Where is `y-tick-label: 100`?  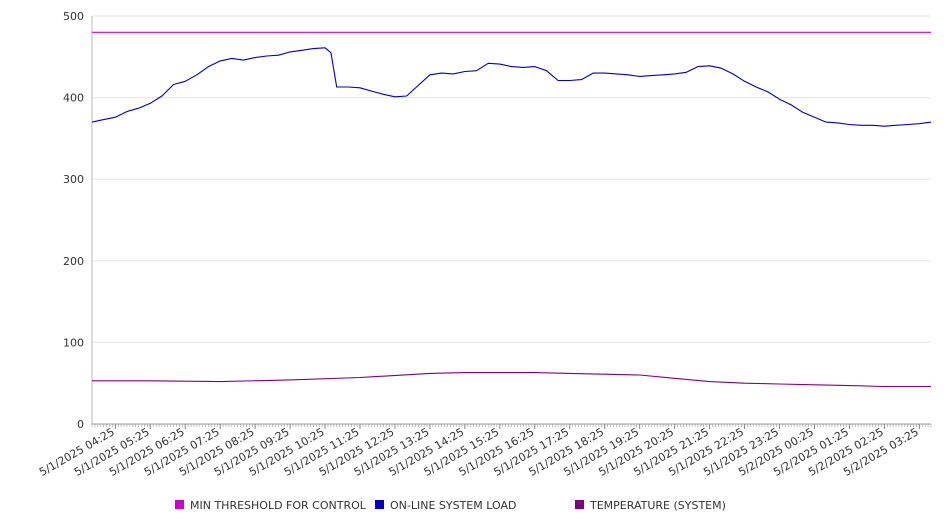
y-tick-label: 100 is located at coordinates (73, 342).